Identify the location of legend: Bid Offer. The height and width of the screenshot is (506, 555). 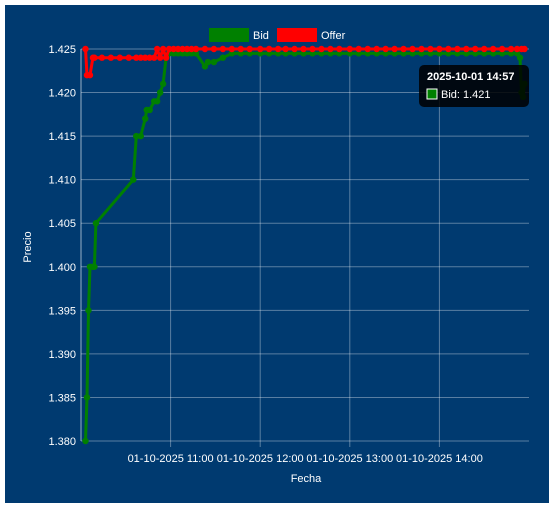
(277, 35).